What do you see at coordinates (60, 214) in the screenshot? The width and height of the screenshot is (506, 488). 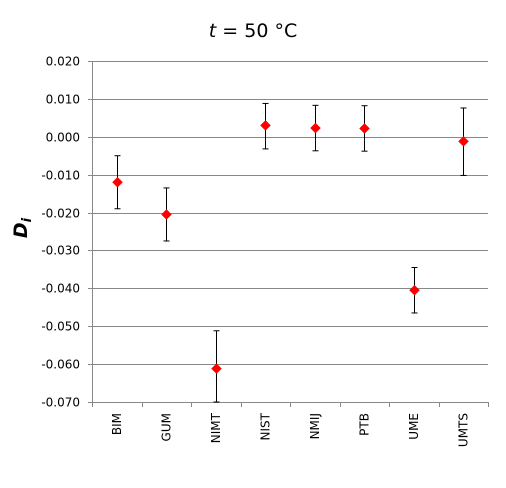 I see `y-tick-label: -0.020` at bounding box center [60, 214].